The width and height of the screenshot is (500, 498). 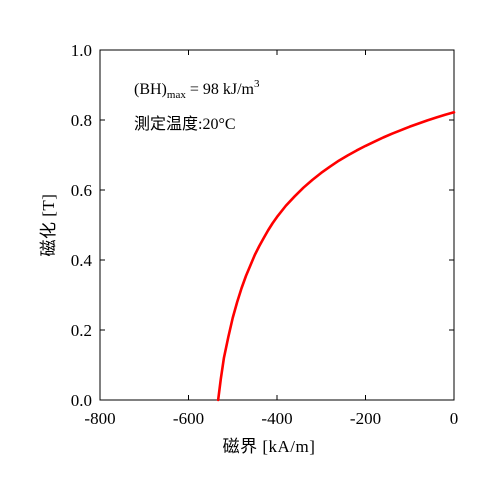 What do you see at coordinates (48, 225) in the screenshot?
I see `y-axis-label: 磁化 [T]` at bounding box center [48, 225].